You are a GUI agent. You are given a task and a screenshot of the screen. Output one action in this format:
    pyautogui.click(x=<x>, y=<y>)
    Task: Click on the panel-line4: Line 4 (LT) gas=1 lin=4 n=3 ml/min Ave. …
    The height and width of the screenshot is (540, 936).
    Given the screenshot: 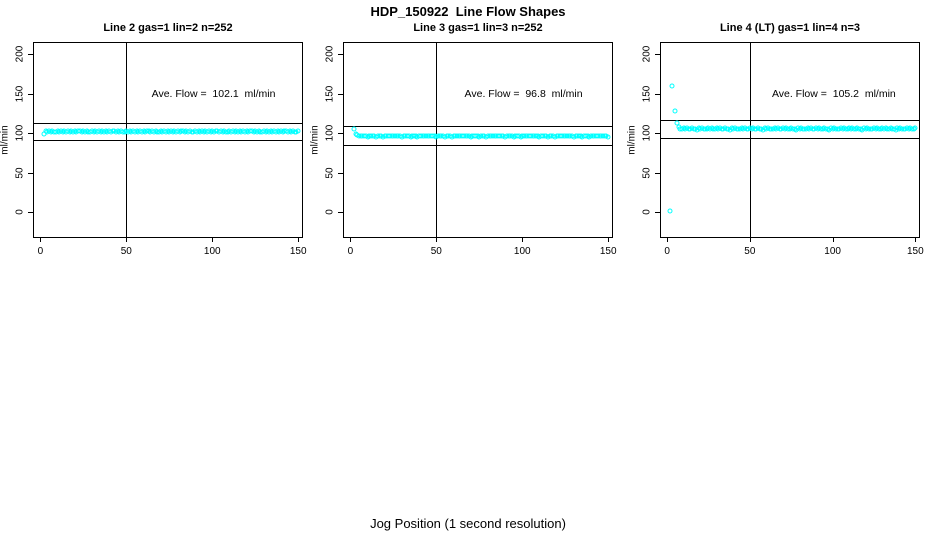 What is the action you would take?
    pyautogui.click(x=775, y=139)
    